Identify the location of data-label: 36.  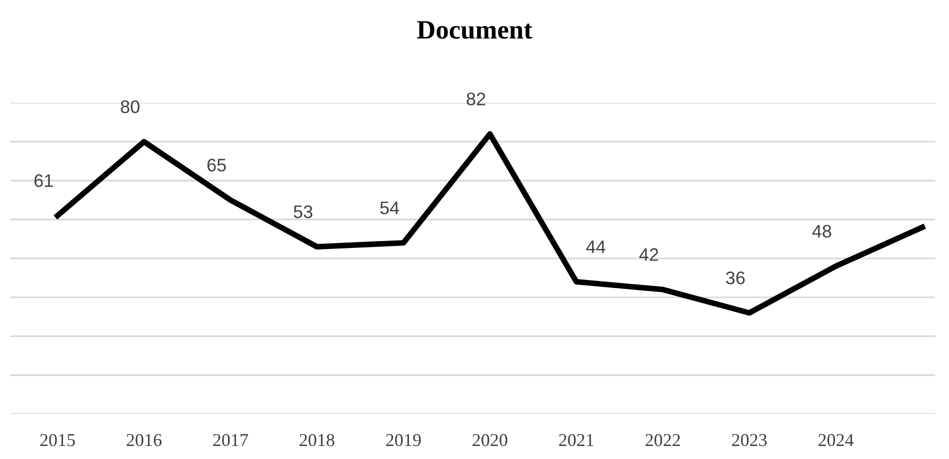
(735, 278).